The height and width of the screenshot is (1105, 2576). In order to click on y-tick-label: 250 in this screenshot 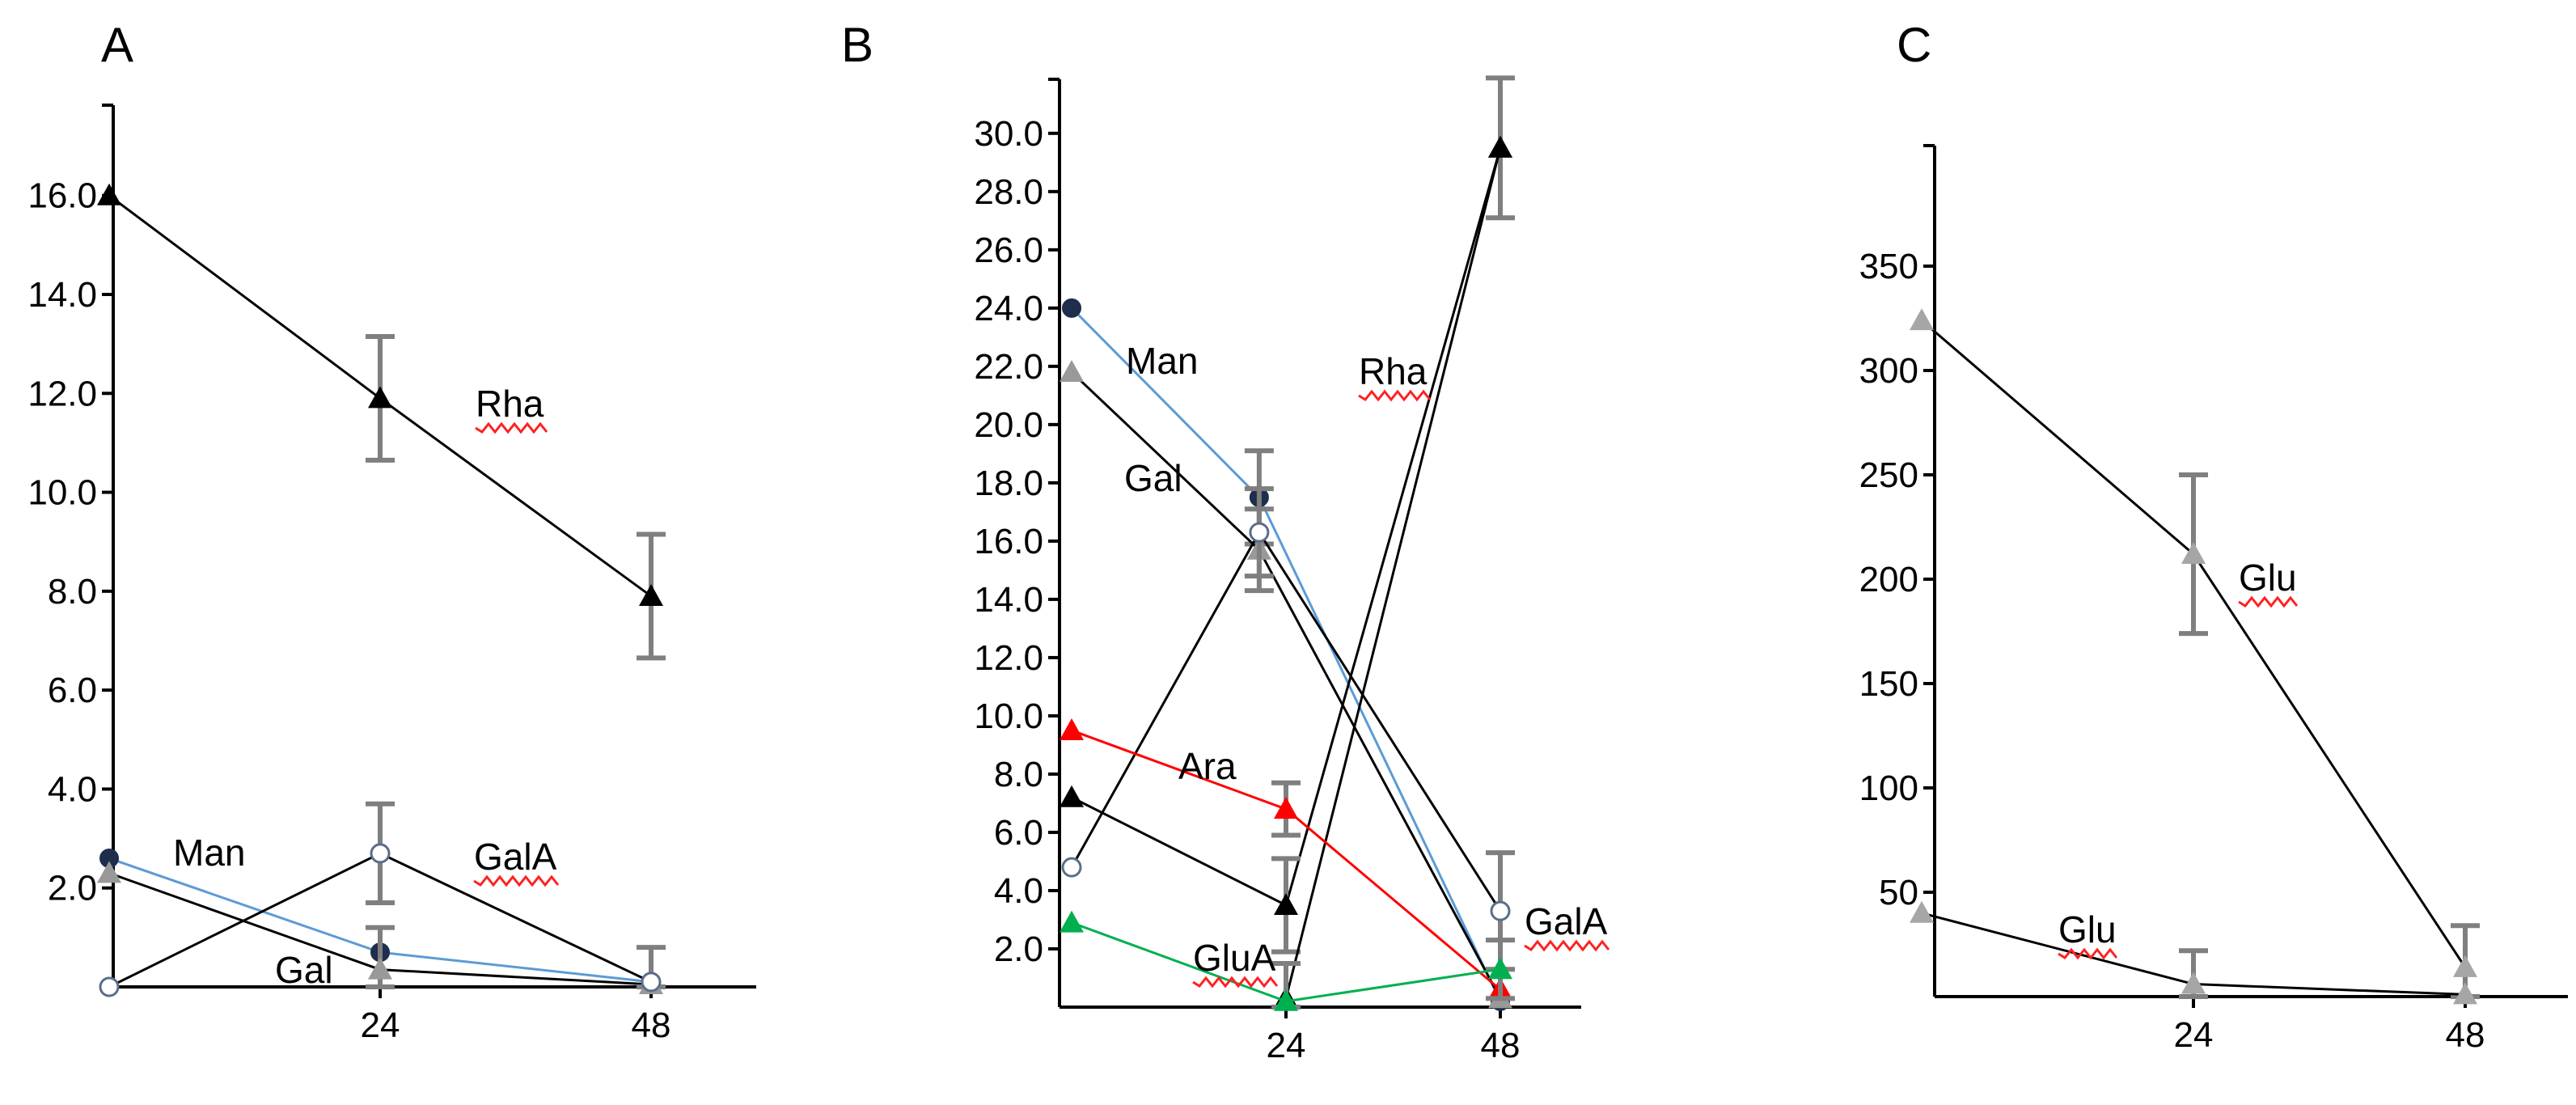, I will do `click(1889, 475)`.